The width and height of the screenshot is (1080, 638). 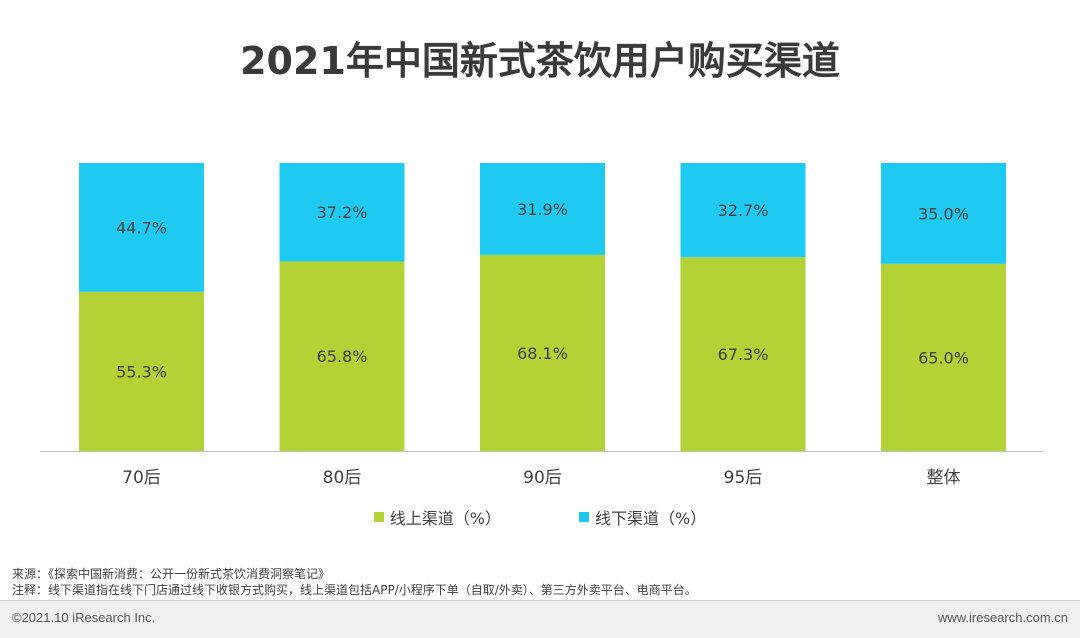 I want to click on data-label-online-cat-1: 65.8%, so click(x=342, y=356).